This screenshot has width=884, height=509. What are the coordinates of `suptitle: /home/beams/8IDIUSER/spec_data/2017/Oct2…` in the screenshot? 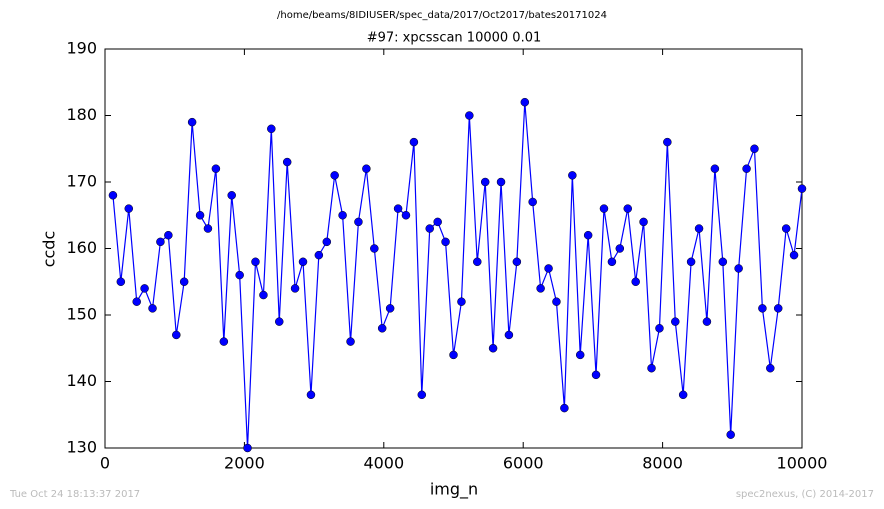 It's located at (442, 15).